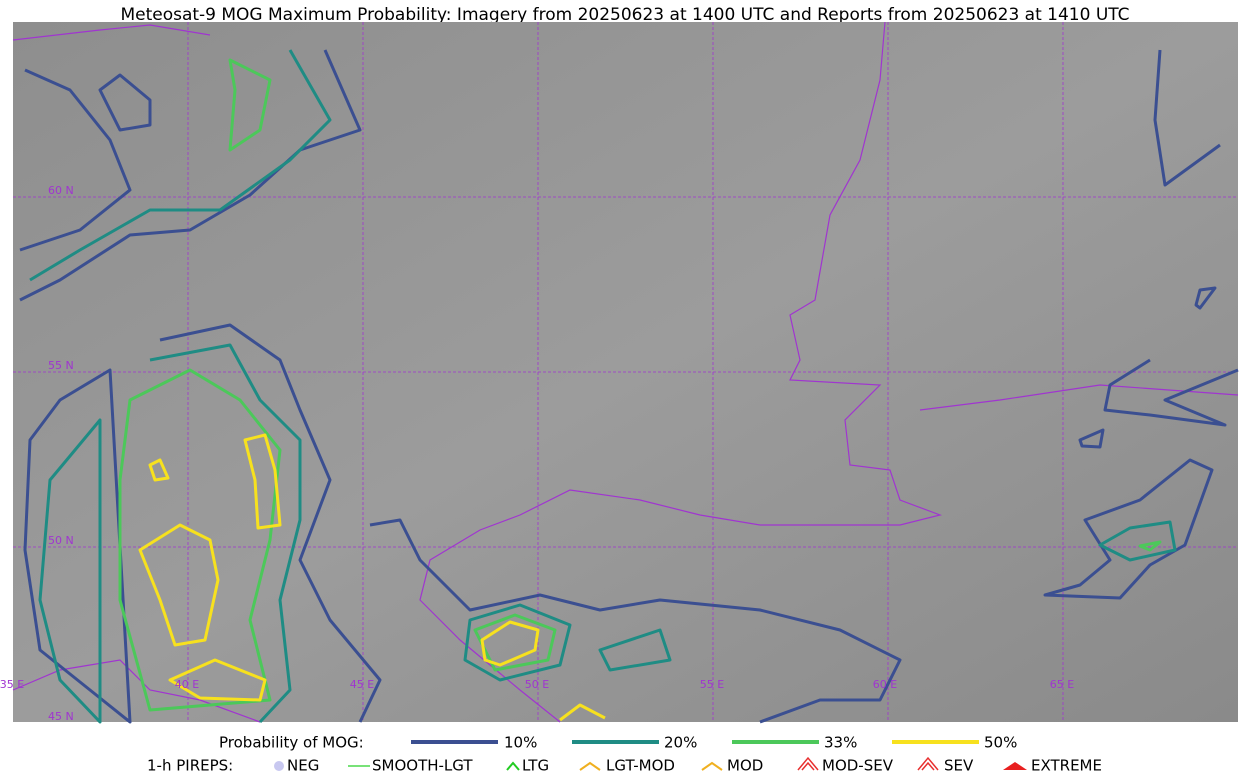 The image size is (1250, 782). I want to click on lon-labels: 35 E 40 E 45 E 50 E 55 E 60 E 65 E, so click(537, 684).